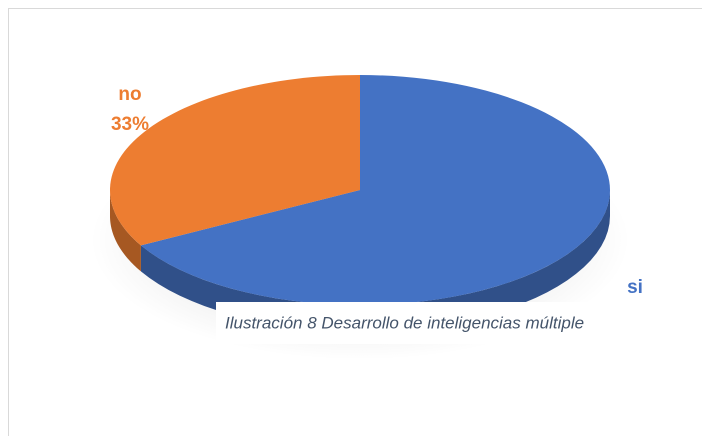 The image size is (702, 436). I want to click on slice, so click(234, 160).